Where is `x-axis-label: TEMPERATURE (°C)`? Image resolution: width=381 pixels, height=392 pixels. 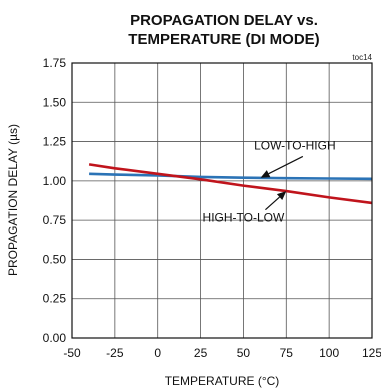 x-axis-label: TEMPERATURE (°C) is located at coordinates (222, 381).